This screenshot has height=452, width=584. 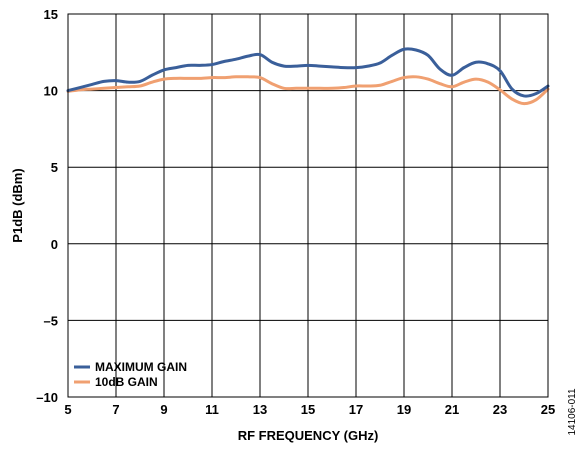 What do you see at coordinates (141, 367) in the screenshot?
I see `legend-label-maximum-gain: MAXIMUM GAIN` at bounding box center [141, 367].